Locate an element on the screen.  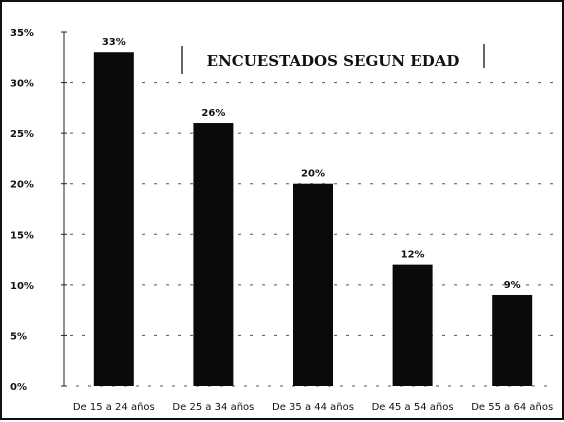
y-tick-label: 10% is located at coordinates (22, 286).